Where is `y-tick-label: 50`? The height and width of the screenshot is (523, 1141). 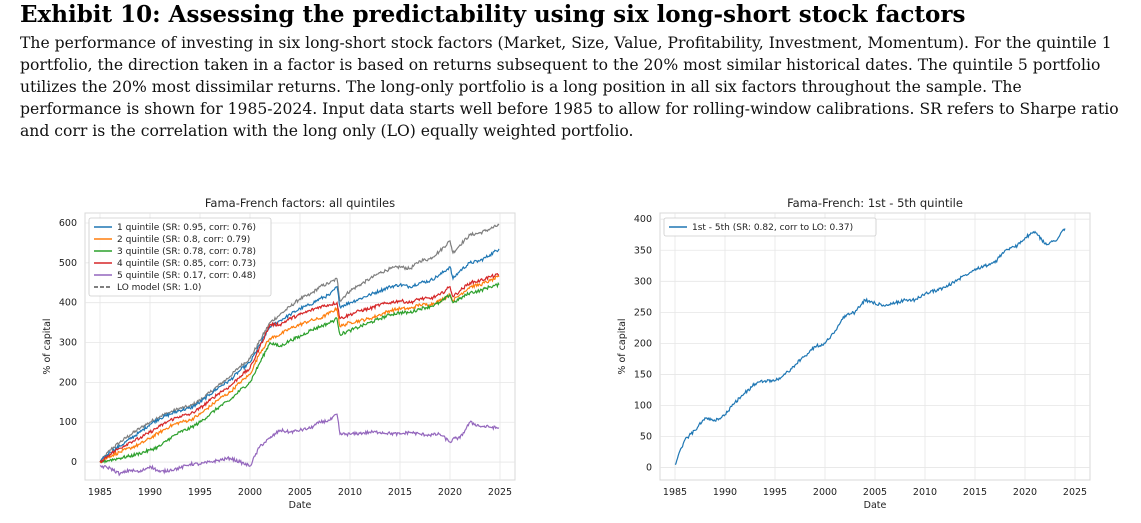
y-tick-label: 50 is located at coordinates (646, 437).